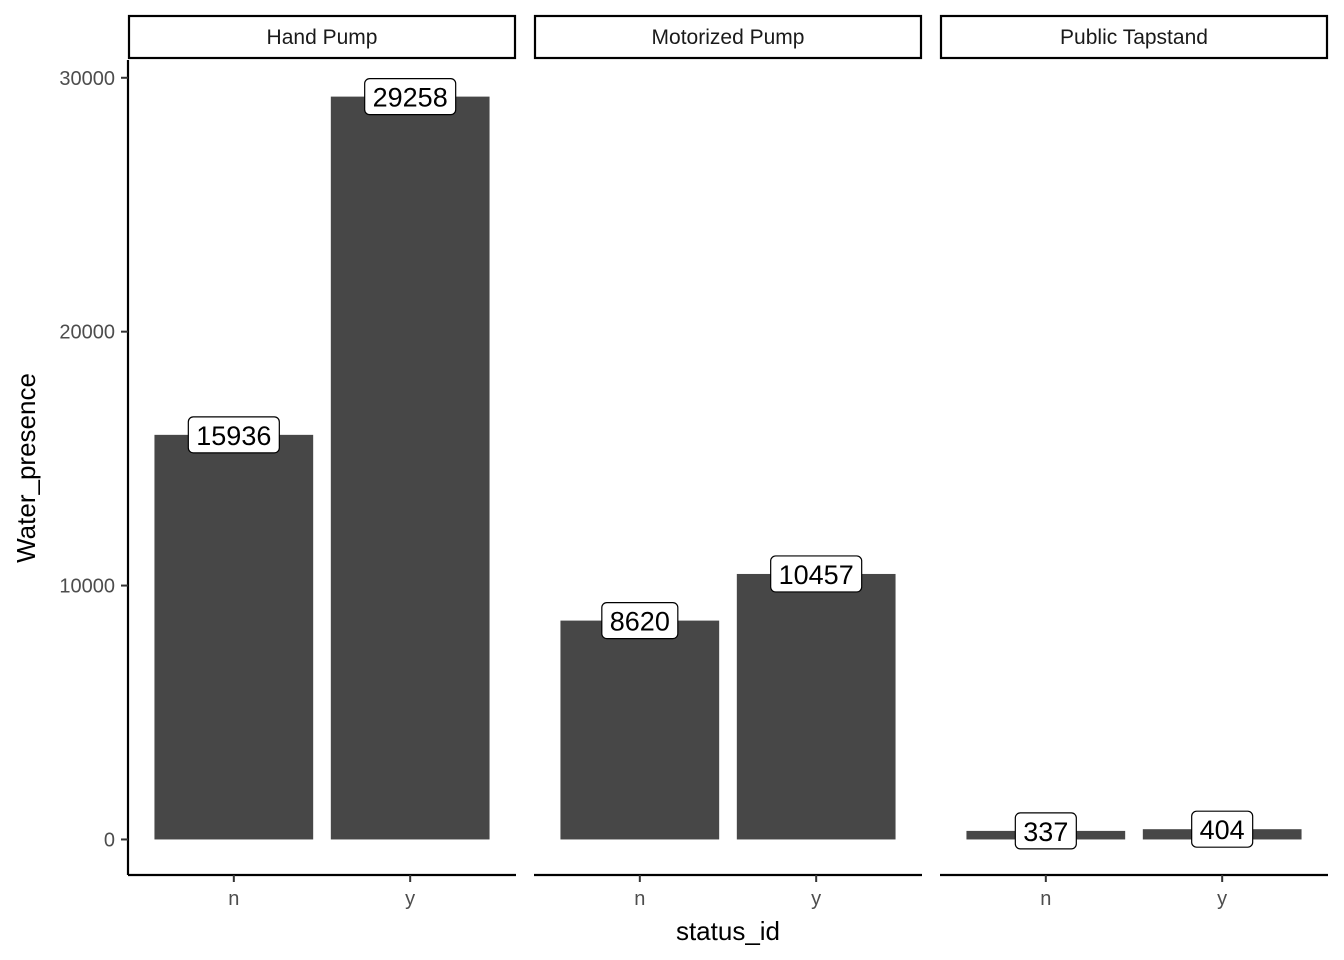 The image size is (1344, 960). I want to click on data-label-text: 10457, so click(816, 575).